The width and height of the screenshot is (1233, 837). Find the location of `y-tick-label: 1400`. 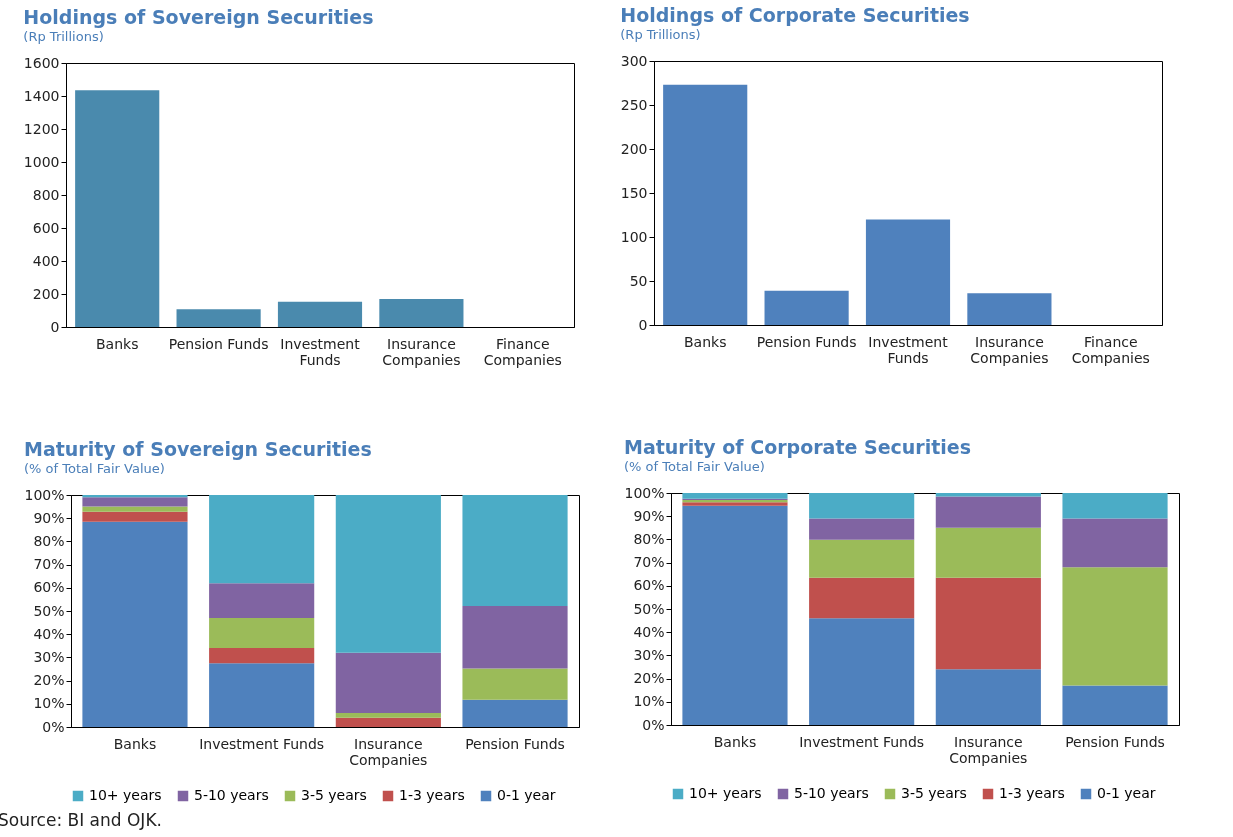

y-tick-label: 1400 is located at coordinates (41, 95).